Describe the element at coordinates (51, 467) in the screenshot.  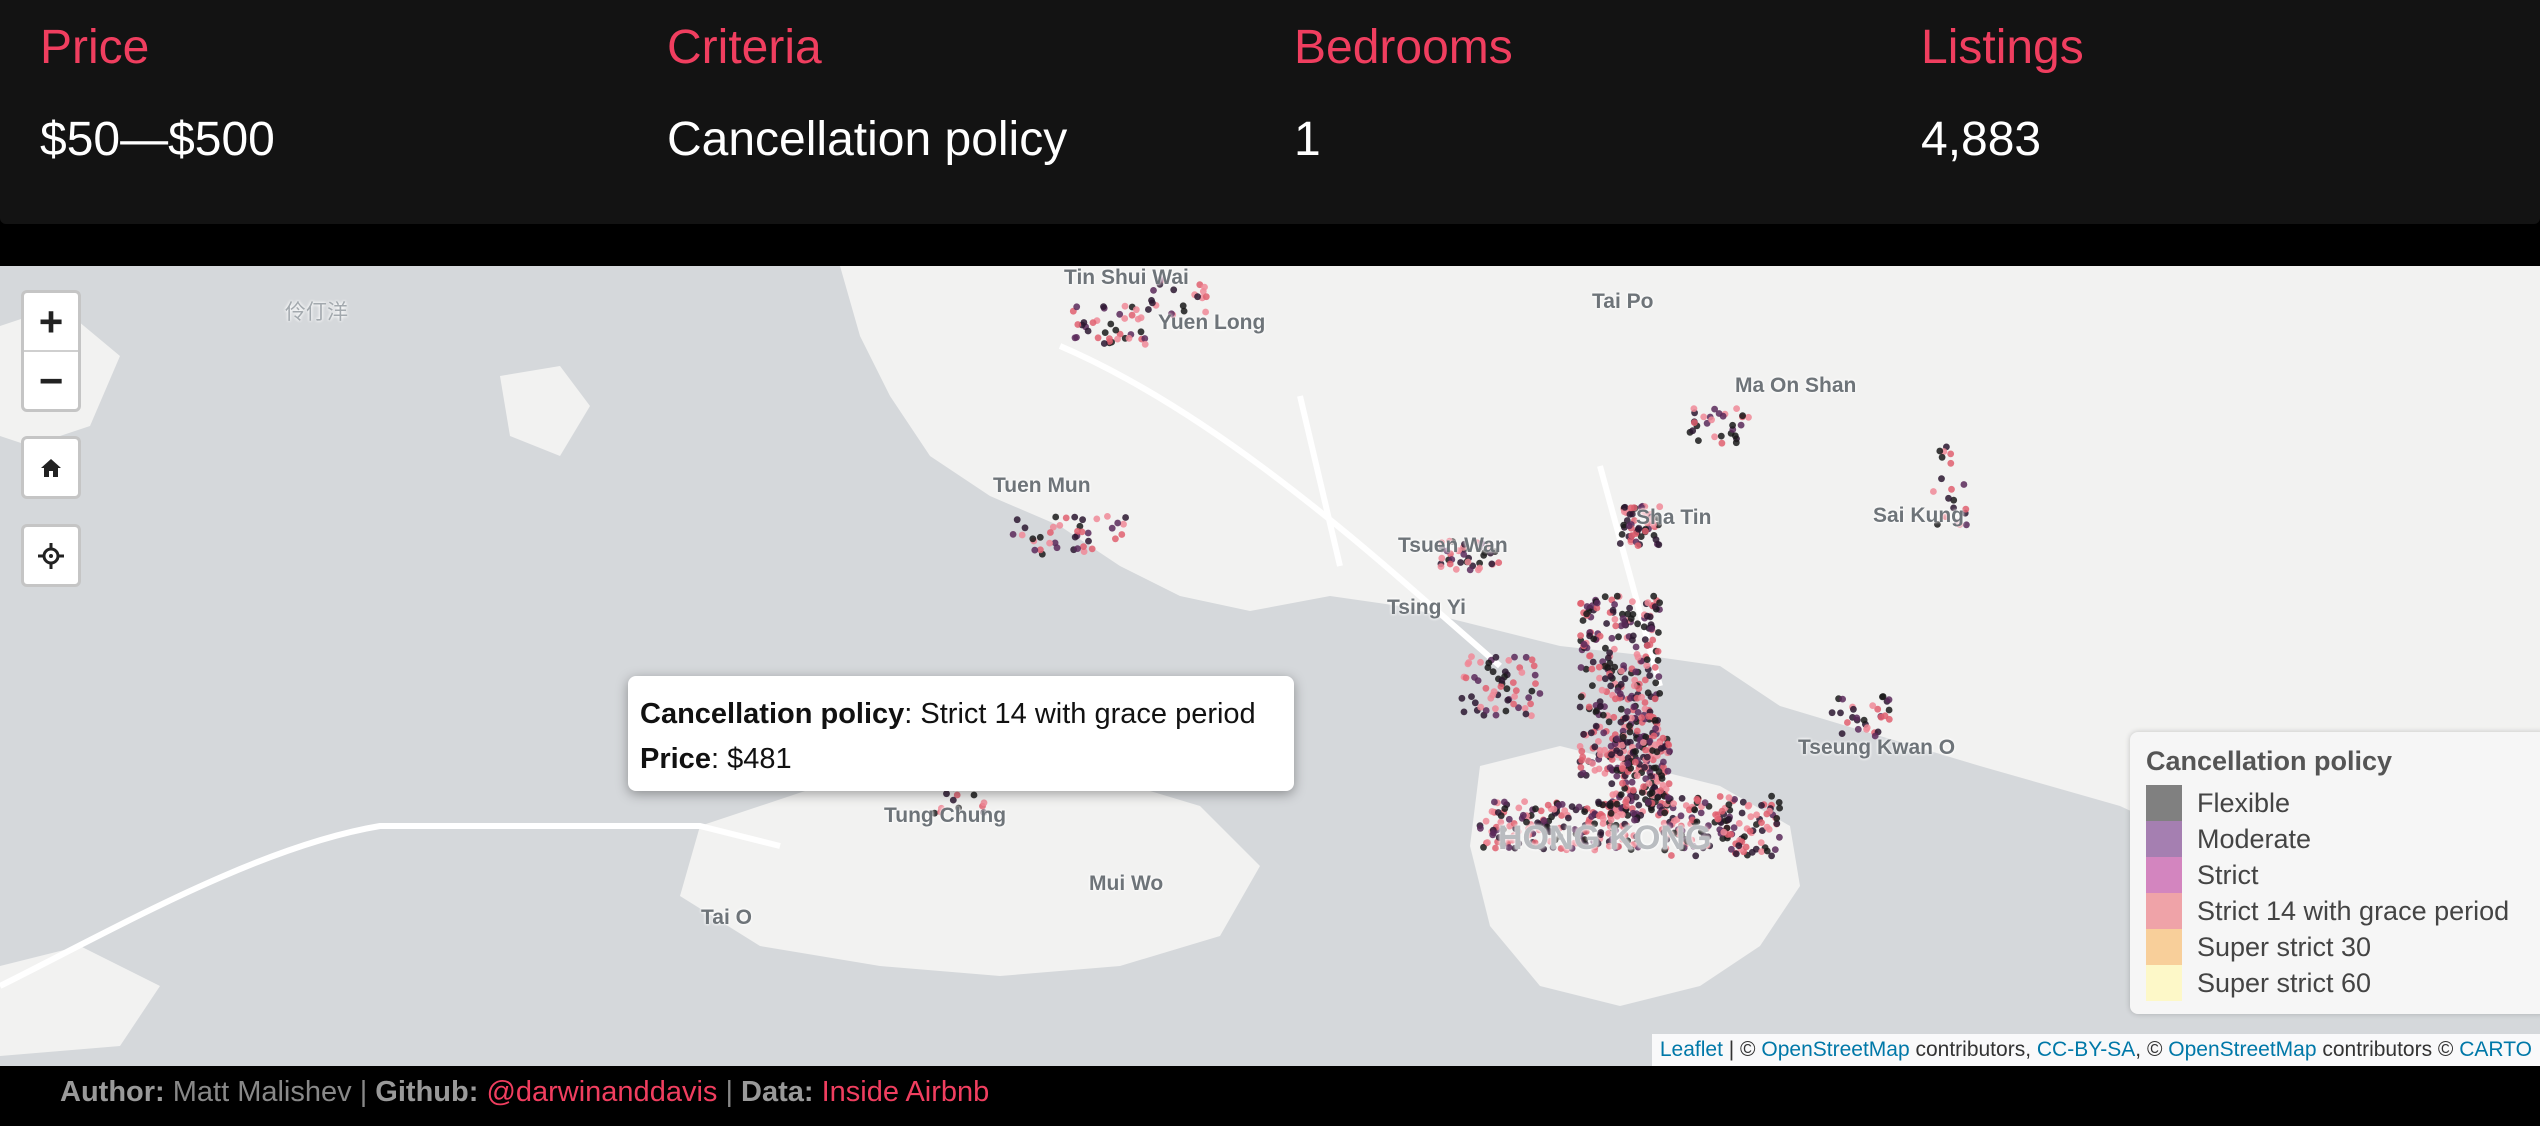
I see `home-button` at that location.